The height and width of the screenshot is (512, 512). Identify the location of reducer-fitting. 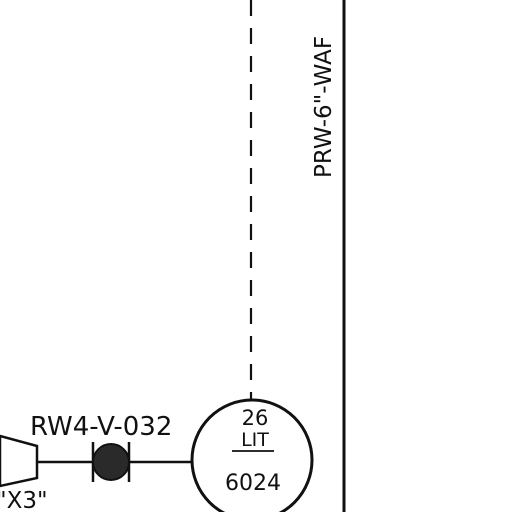
(19, 461).